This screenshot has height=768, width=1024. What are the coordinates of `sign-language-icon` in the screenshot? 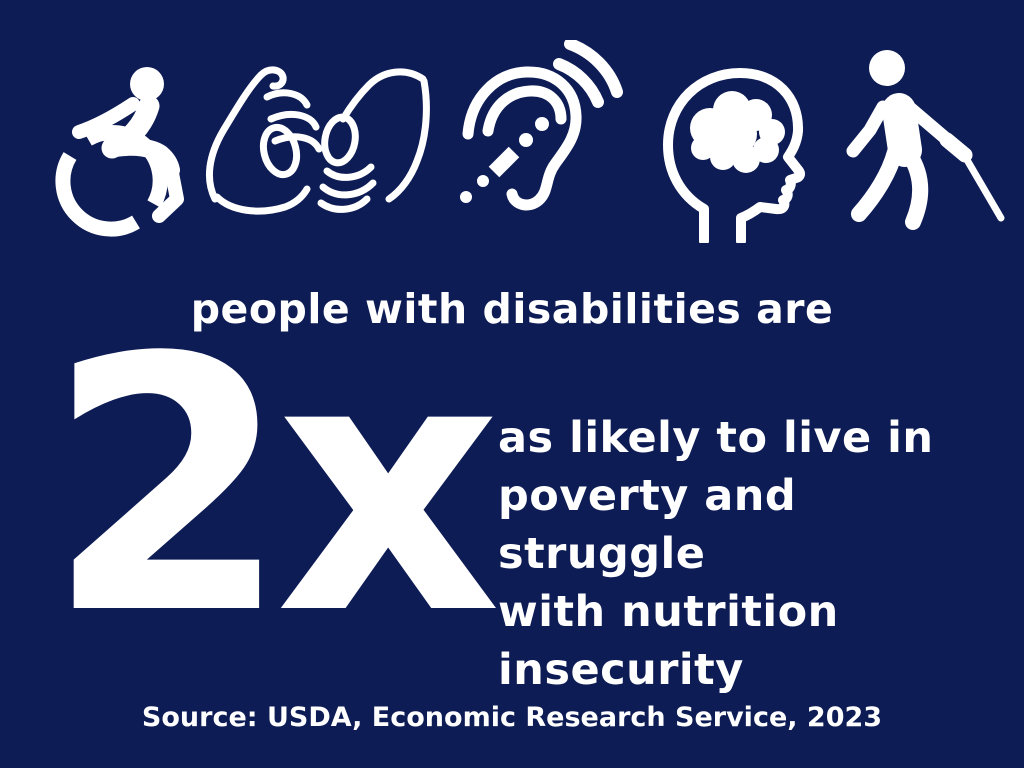 It's located at (316, 144).